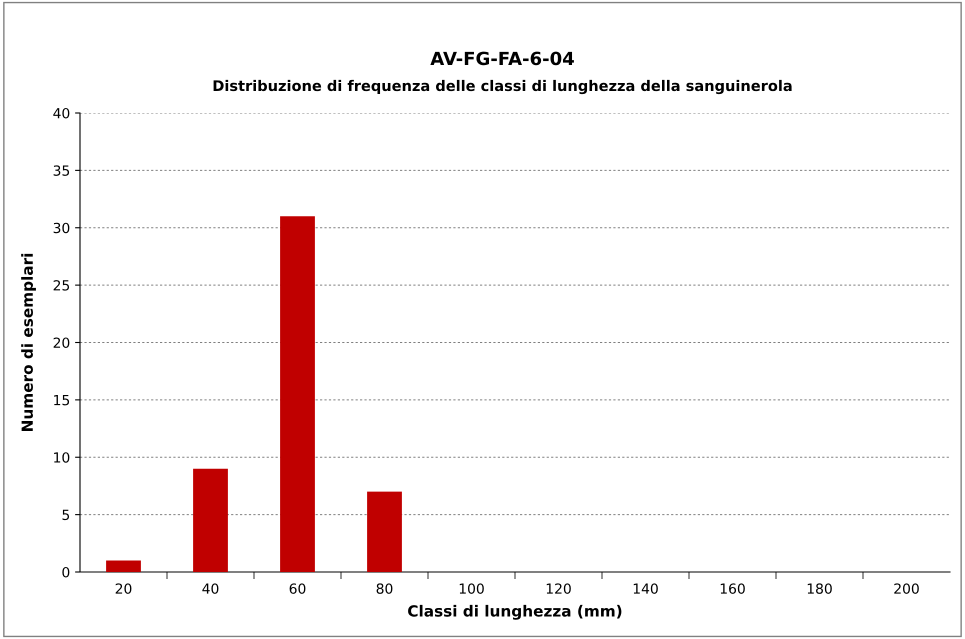 This screenshot has width=965, height=639. I want to click on x-tick-label: 120, so click(558, 588).